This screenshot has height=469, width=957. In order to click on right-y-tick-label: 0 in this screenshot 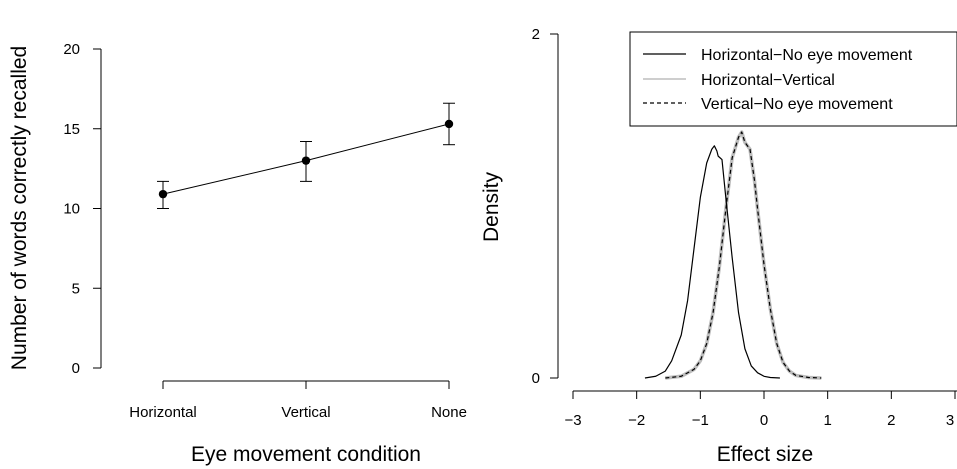, I will do `click(536, 378)`.